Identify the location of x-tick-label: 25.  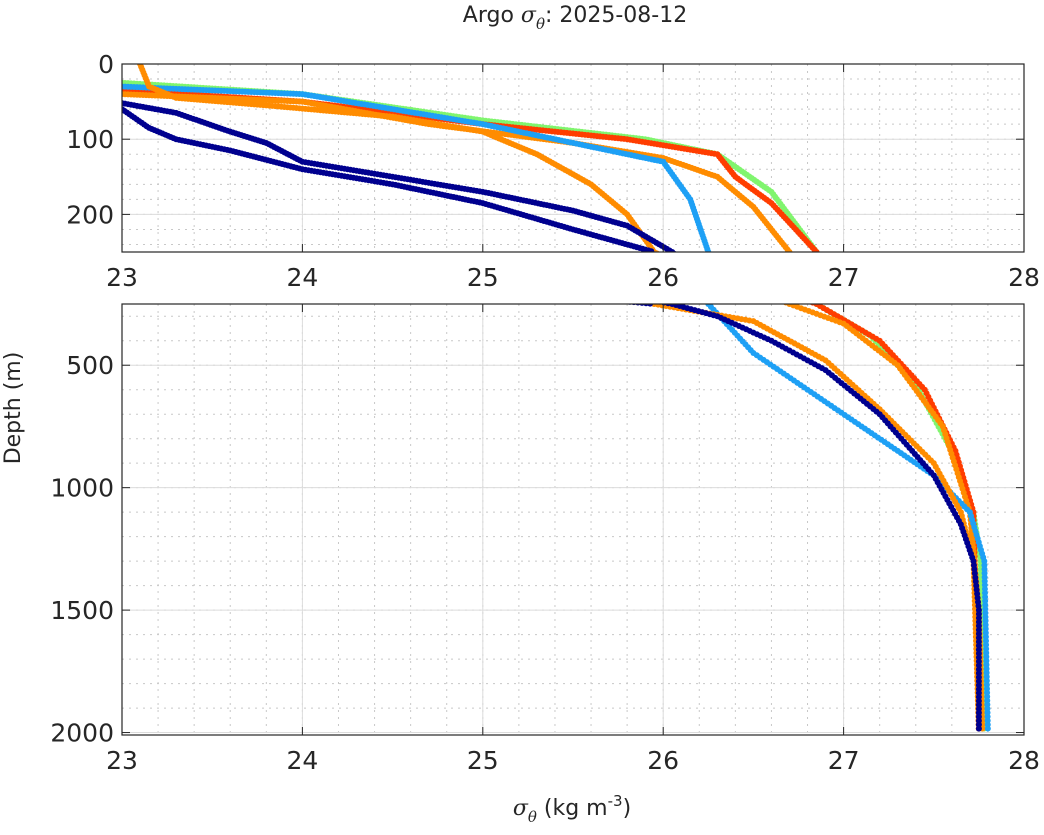
(483, 277).